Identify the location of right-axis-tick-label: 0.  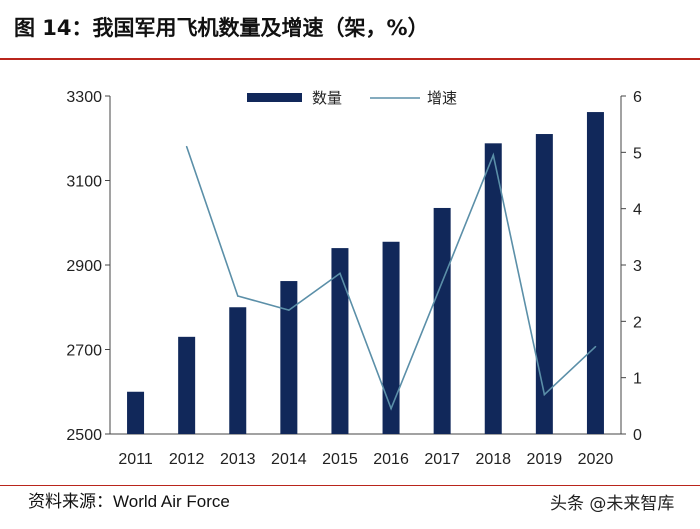
(637, 435).